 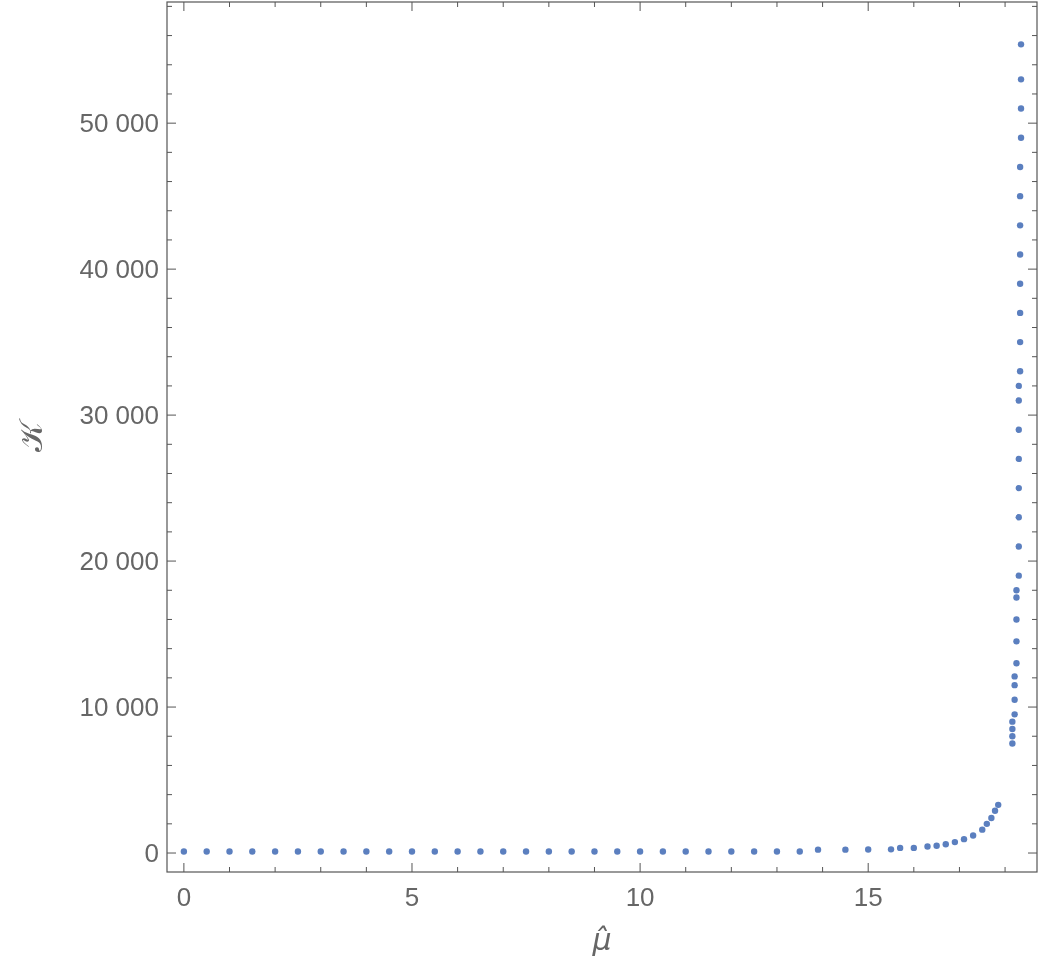 I want to click on y-axis-title: 𝒦, so click(x=31, y=435).